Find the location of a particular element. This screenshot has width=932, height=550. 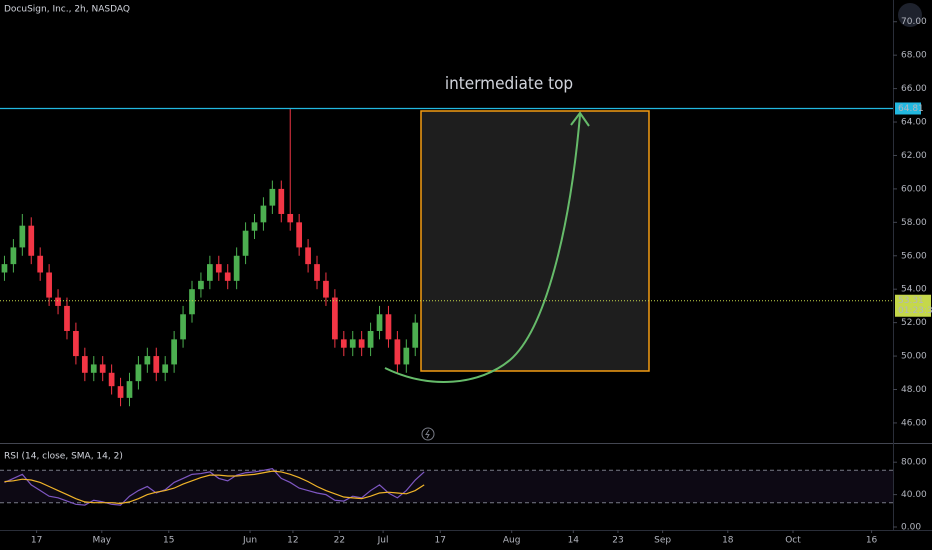

x-tick-label: 18 is located at coordinates (728, 541).